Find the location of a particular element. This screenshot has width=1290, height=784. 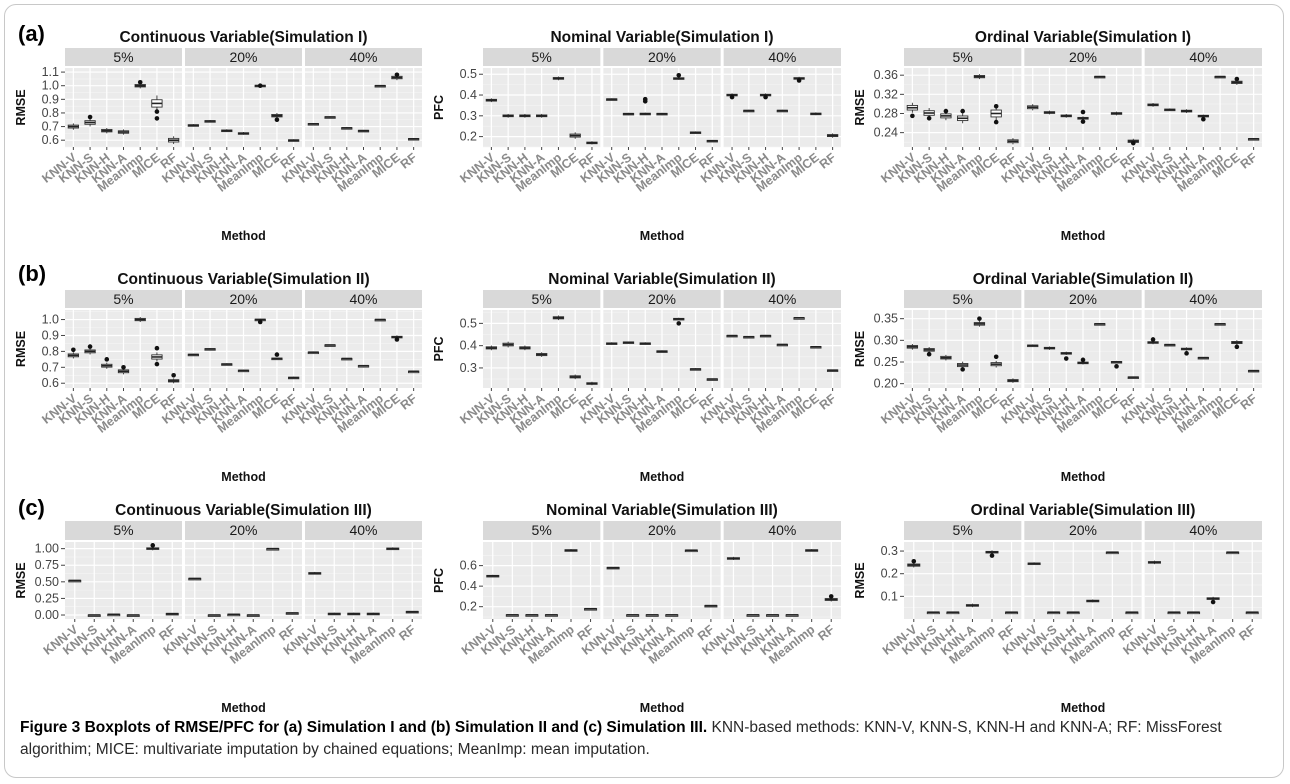

y-tick-label: 0.50 is located at coordinates (47, 582).